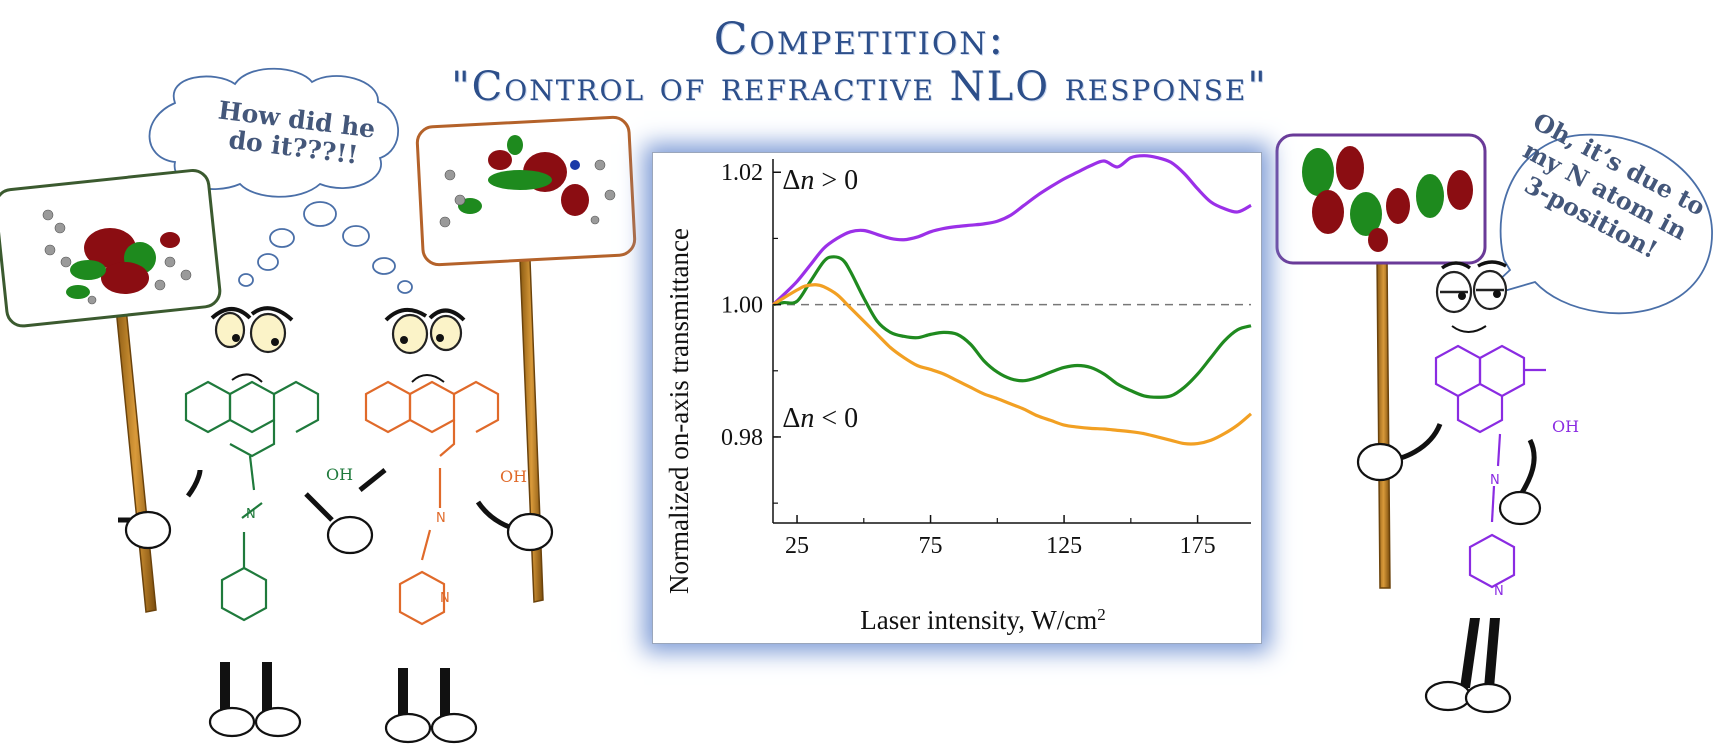 This screenshot has width=1719, height=753. What do you see at coordinates (820, 418) in the screenshot?
I see `annotation-delta-n-1: Δn < 0` at bounding box center [820, 418].